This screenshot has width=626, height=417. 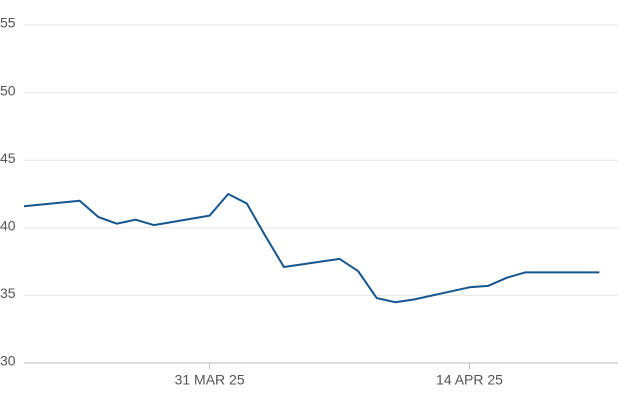 What do you see at coordinates (8, 226) in the screenshot?
I see `y-tick-label: 40` at bounding box center [8, 226].